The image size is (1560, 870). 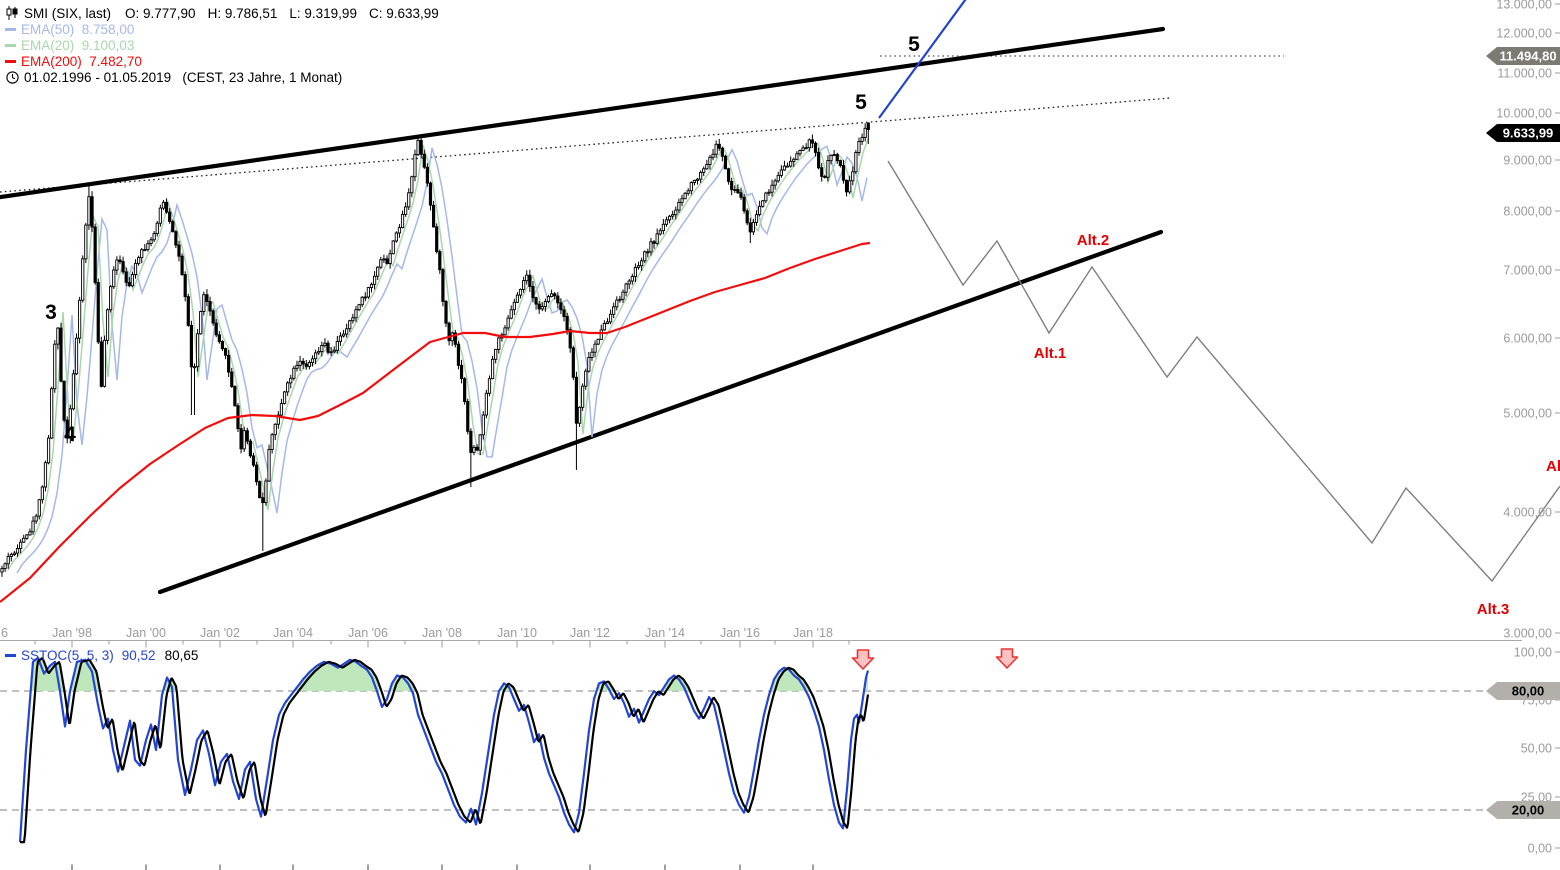 What do you see at coordinates (403, 13) in the screenshot?
I see `close-value: C: 9.633,99` at bounding box center [403, 13].